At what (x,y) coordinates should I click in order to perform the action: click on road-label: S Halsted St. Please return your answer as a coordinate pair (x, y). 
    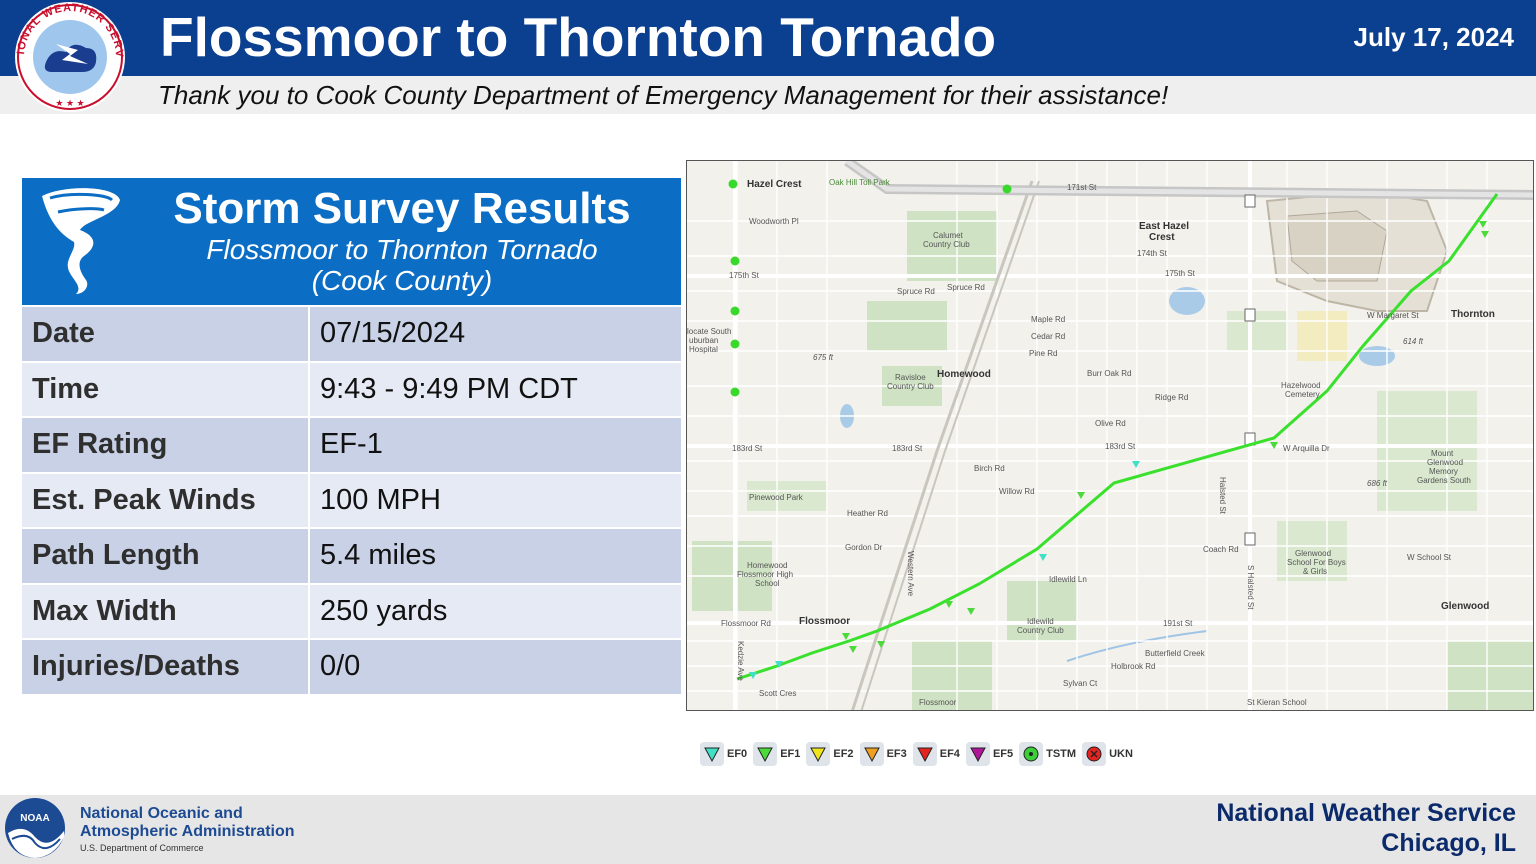
    Looking at the image, I should click on (1250, 587).